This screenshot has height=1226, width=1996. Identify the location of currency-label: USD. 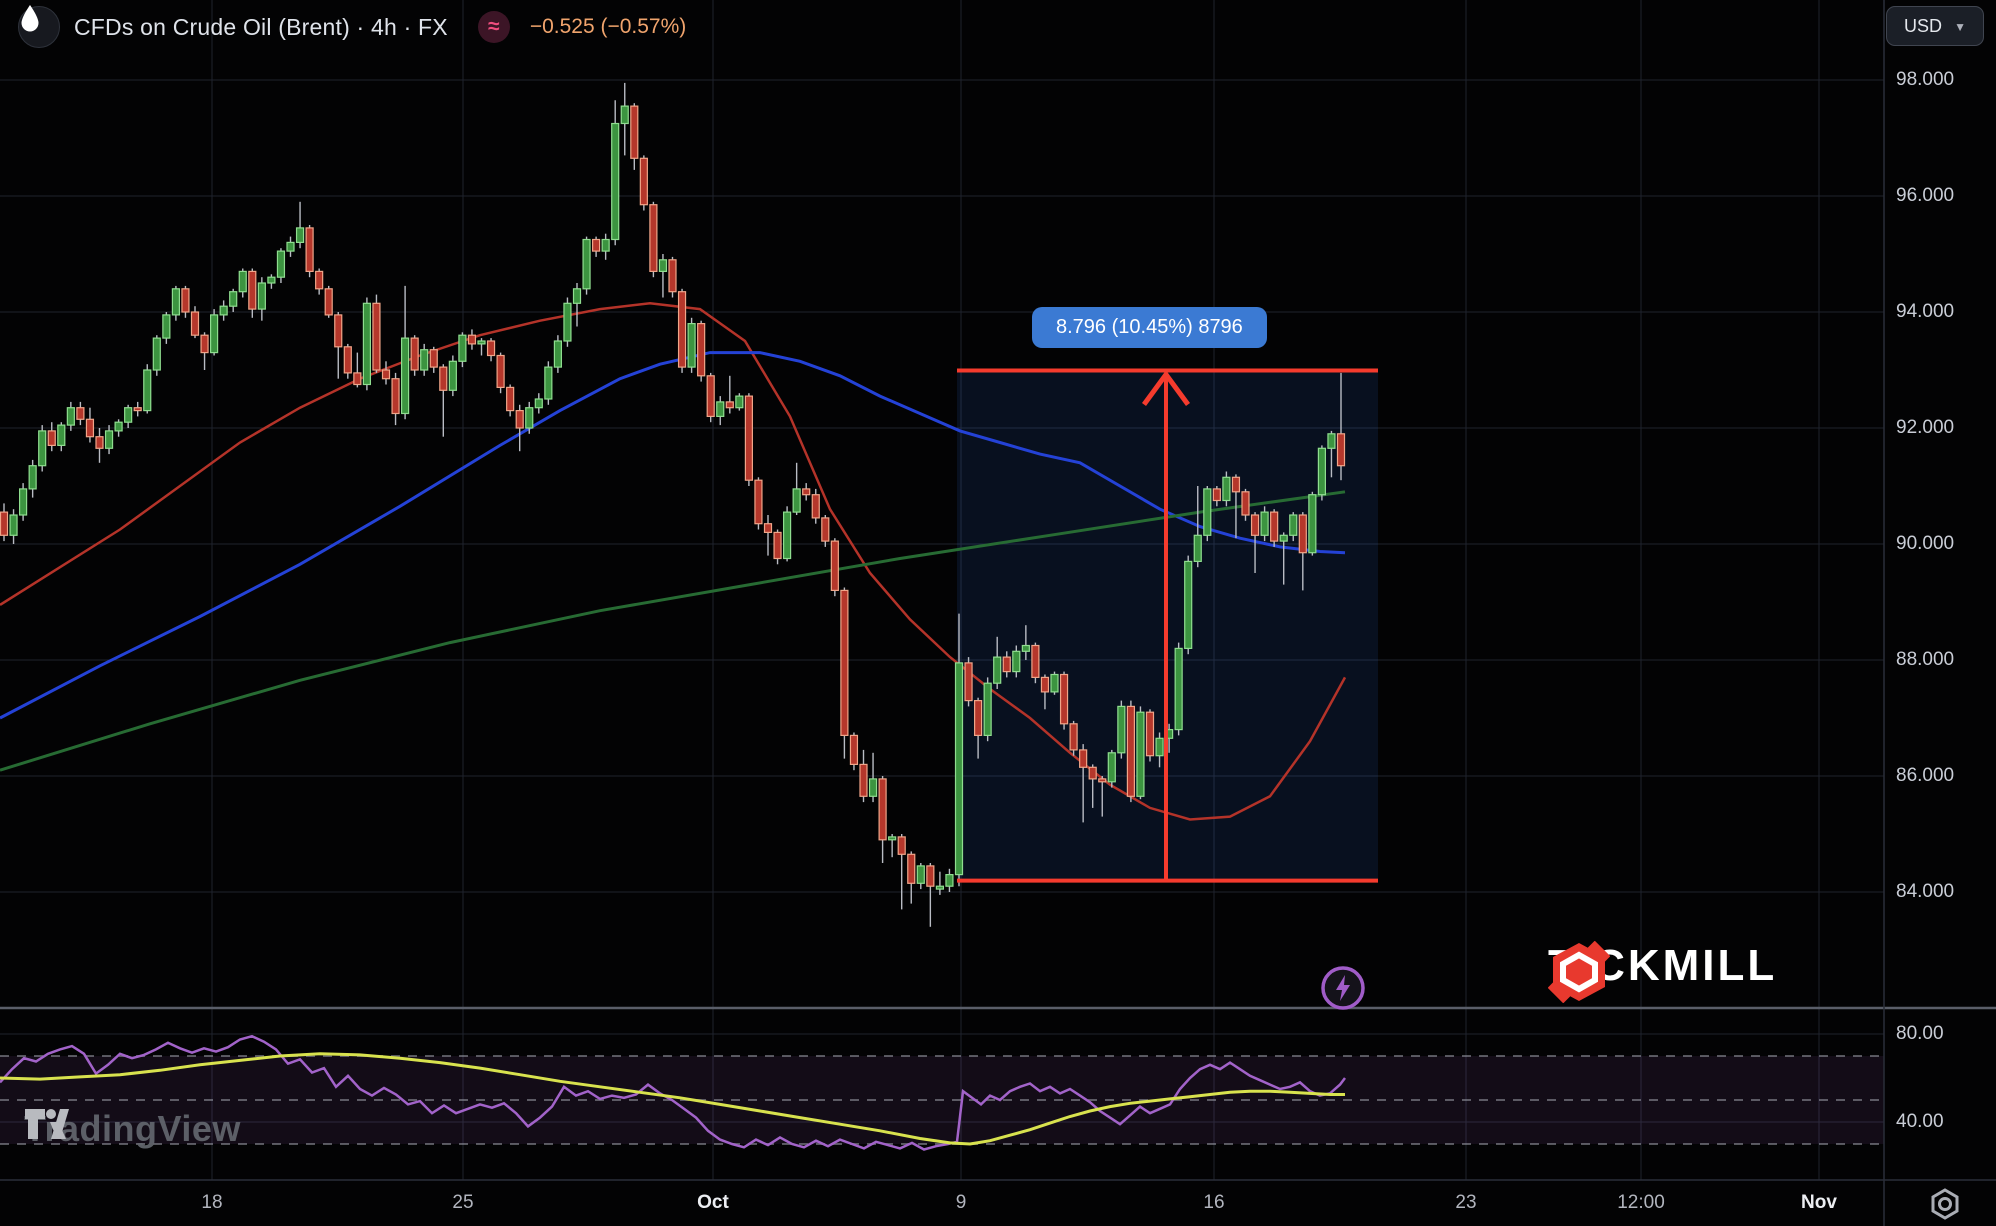
(1923, 25).